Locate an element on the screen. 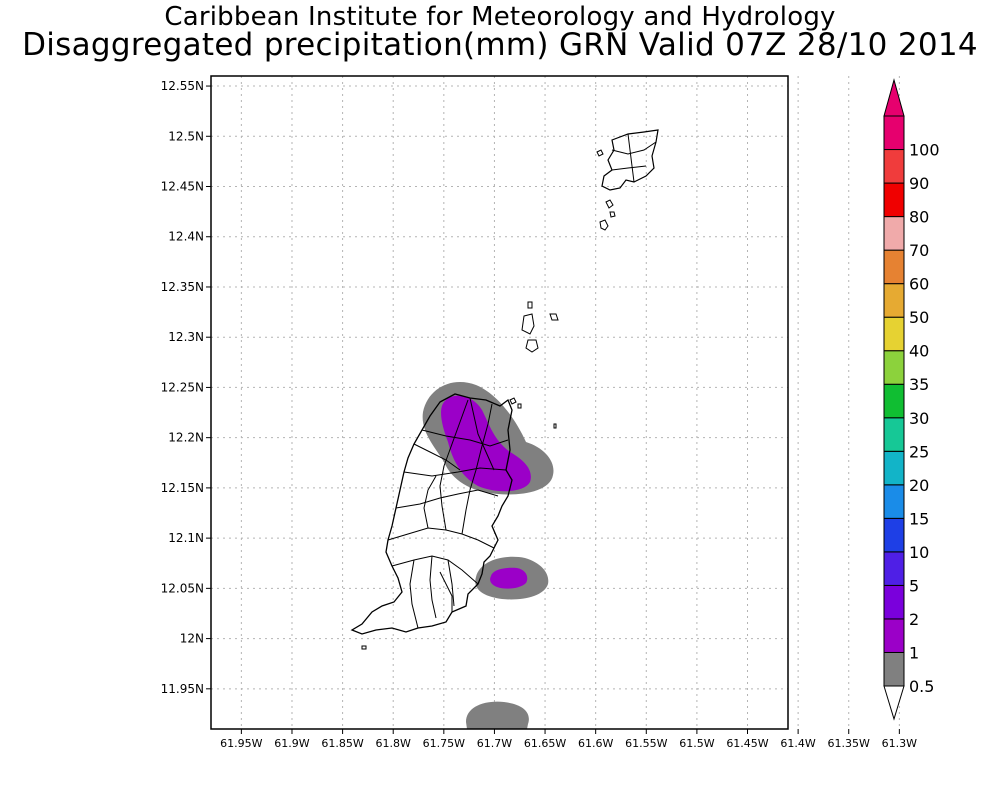 This screenshot has width=1000, height=800. lon-tick-label: 61.65W is located at coordinates (545, 743).